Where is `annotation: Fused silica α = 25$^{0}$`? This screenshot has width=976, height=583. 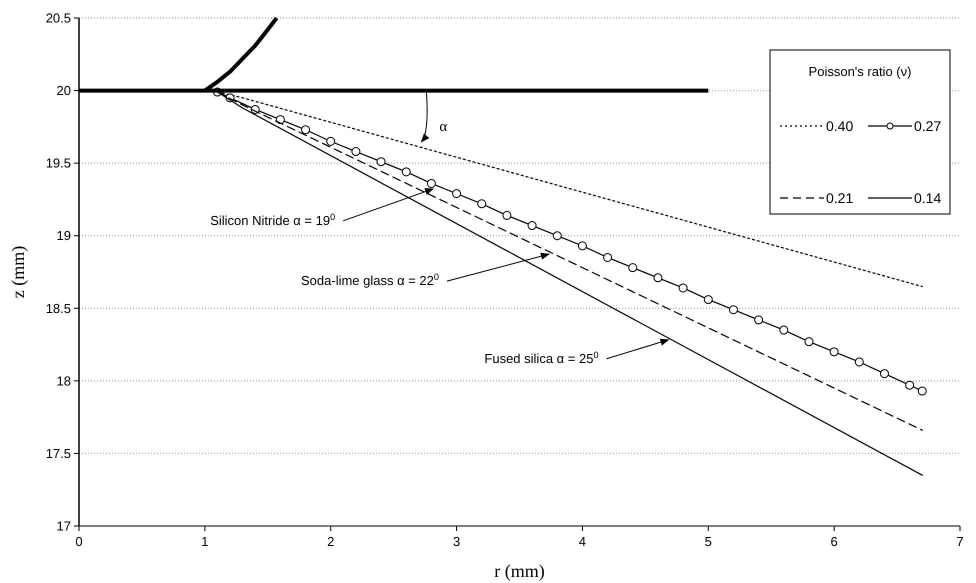
annotation: Fused silica α = 25$^{0}$ is located at coordinates (541, 358).